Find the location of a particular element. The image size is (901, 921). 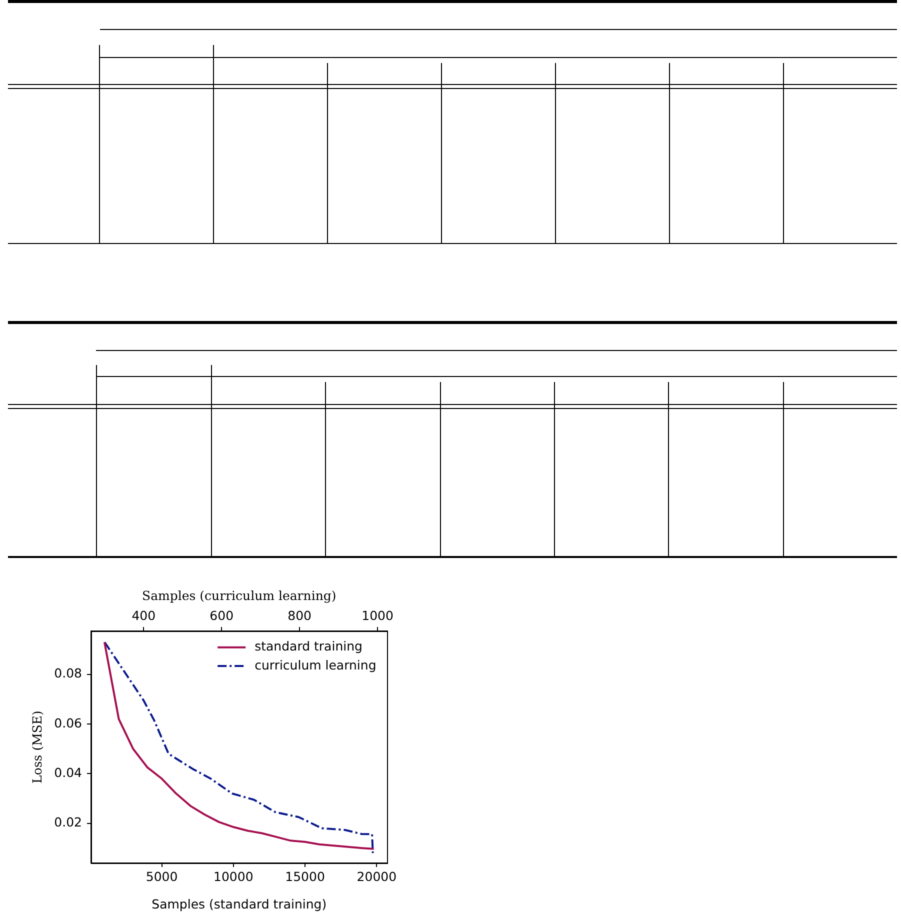

x-tick-label: 20000 is located at coordinates (376, 876).